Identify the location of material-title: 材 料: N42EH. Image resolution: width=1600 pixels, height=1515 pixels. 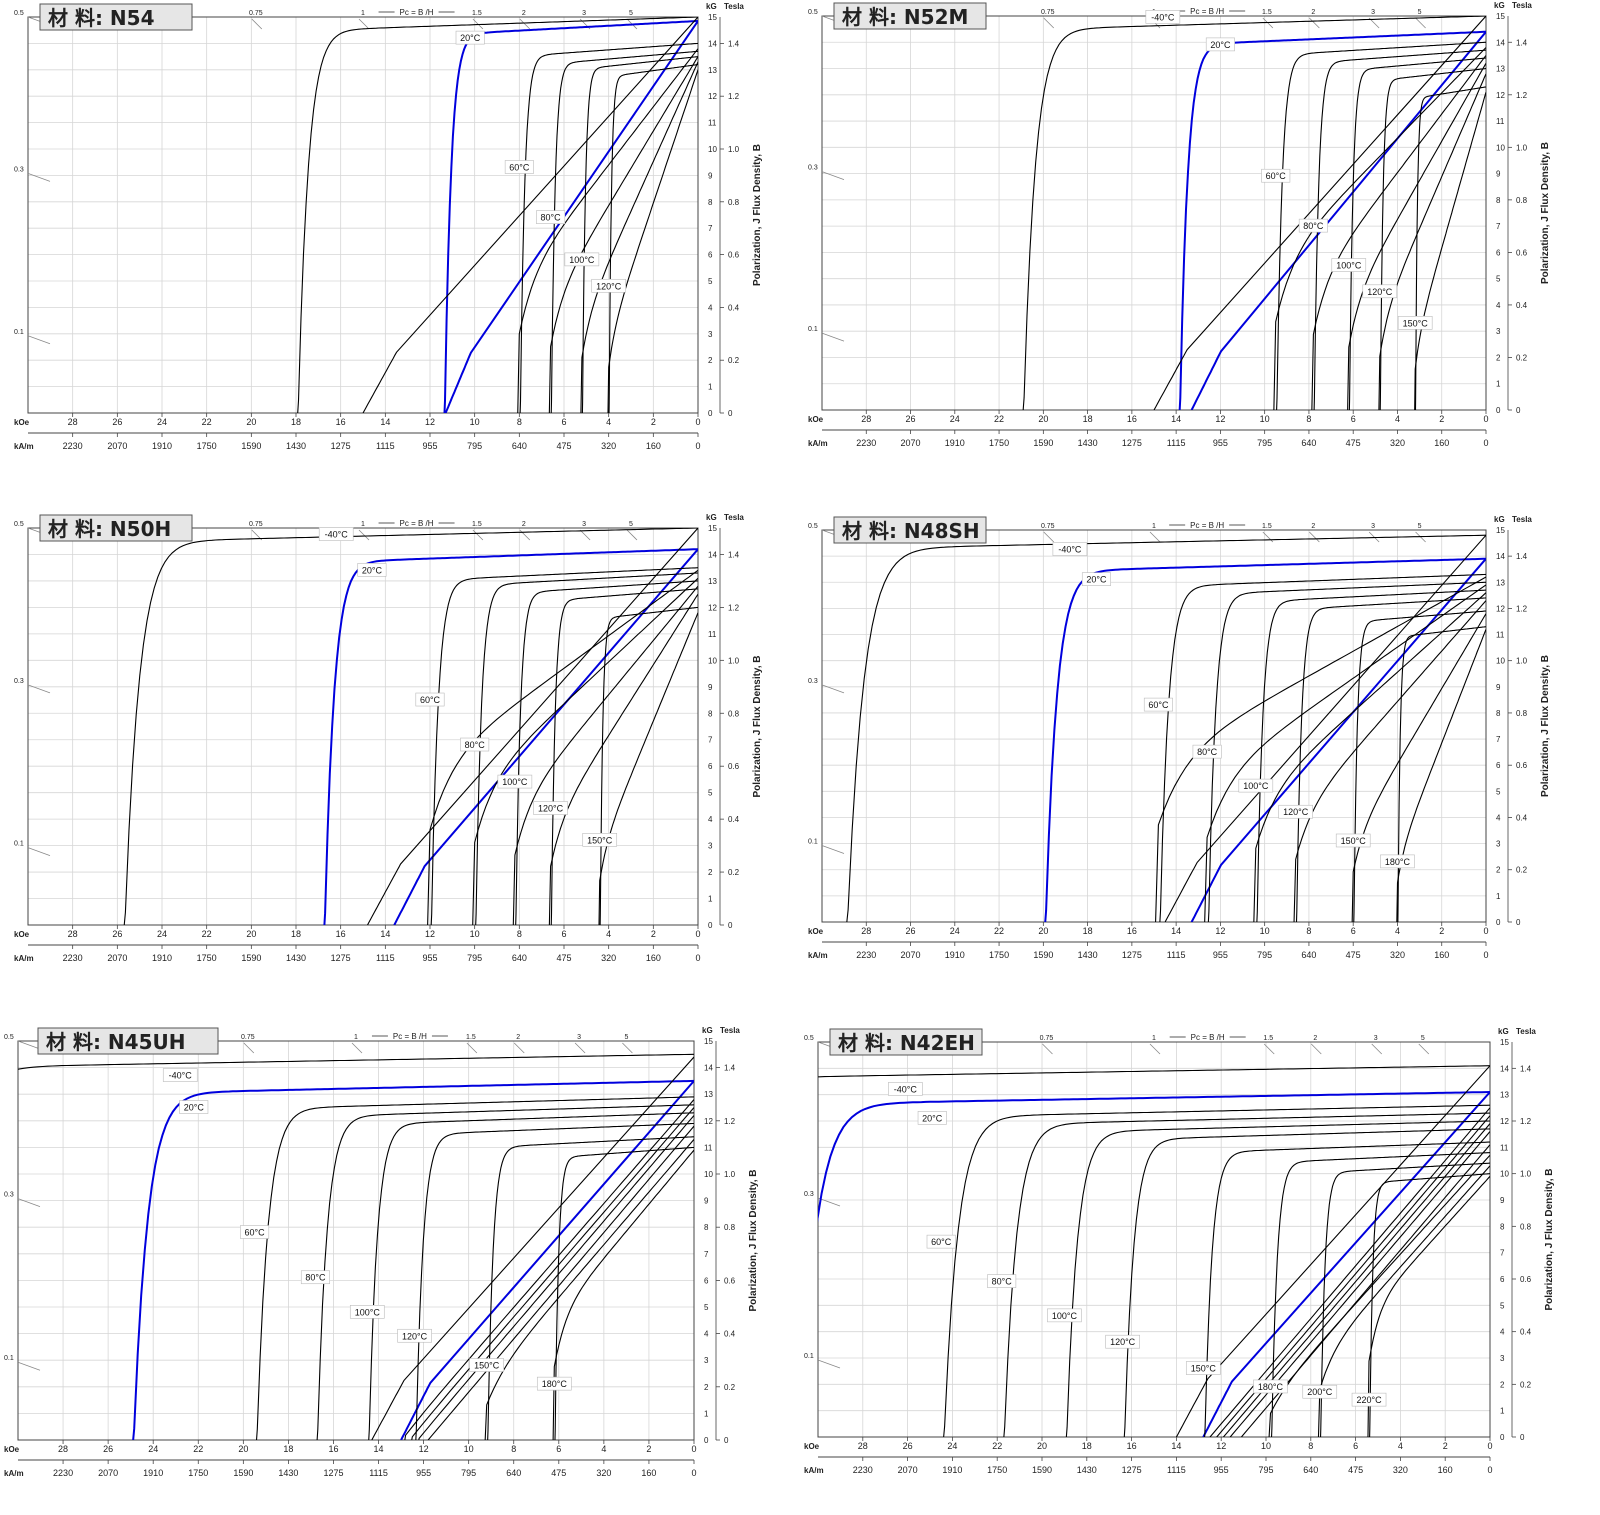
(906, 1042).